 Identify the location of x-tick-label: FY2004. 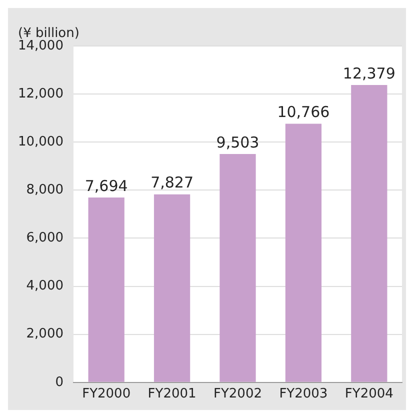
(369, 394).